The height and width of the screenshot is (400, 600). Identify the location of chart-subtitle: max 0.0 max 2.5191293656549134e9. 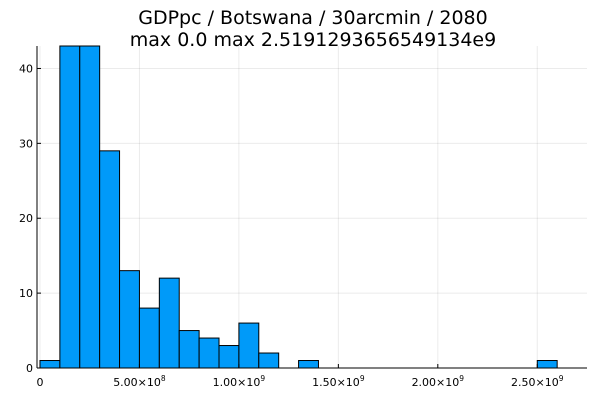
(313, 40).